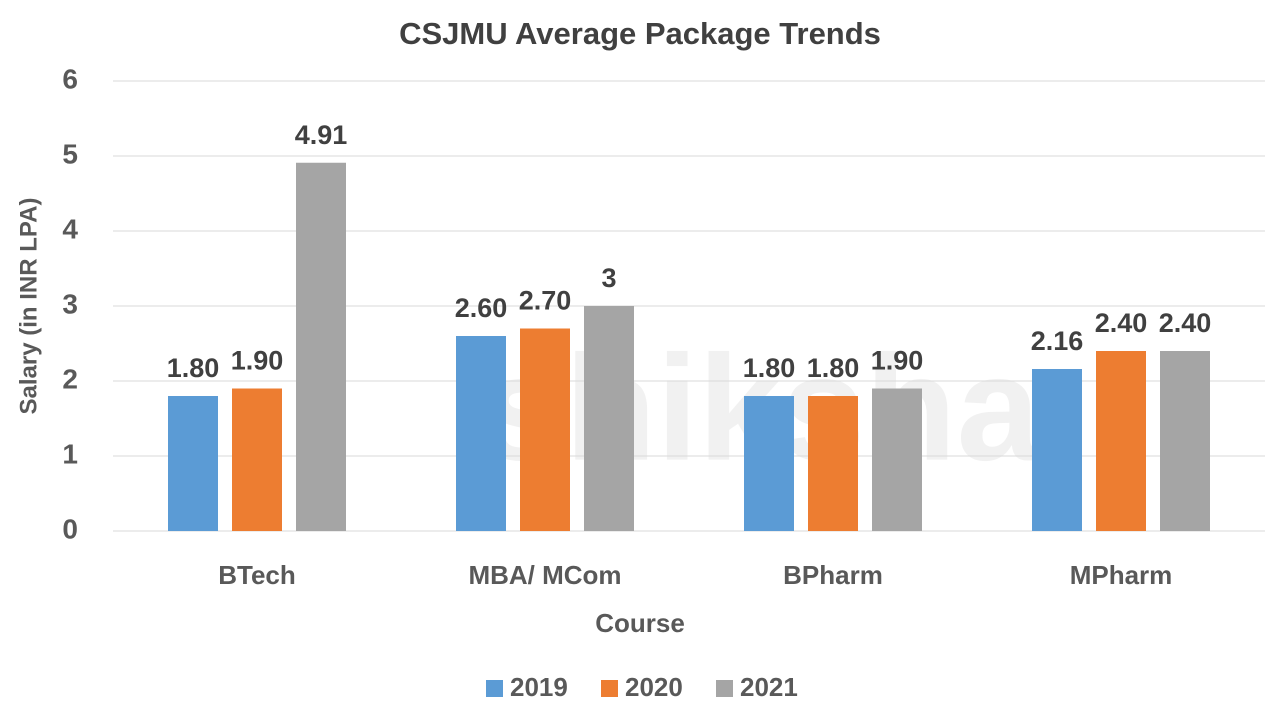 Image resolution: width=1280 pixels, height=720 pixels. What do you see at coordinates (833, 575) in the screenshot?
I see `x-tick-label: BPharm` at bounding box center [833, 575].